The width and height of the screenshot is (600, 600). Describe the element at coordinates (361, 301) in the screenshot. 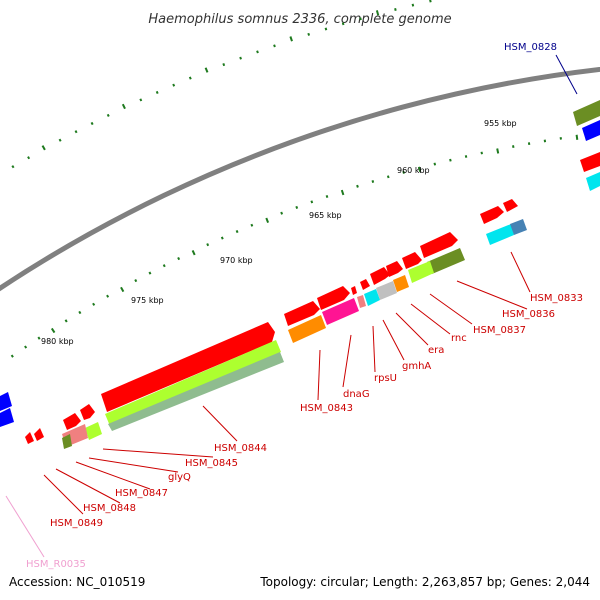

I see `gene-rpsU-pink` at that location.